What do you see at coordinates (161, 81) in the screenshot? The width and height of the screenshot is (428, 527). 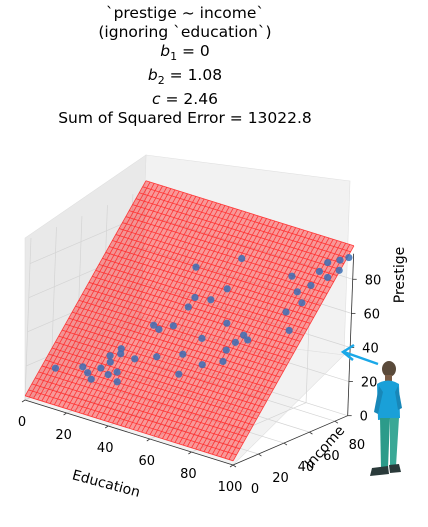 I see `b2-subscript: 2` at bounding box center [161, 81].